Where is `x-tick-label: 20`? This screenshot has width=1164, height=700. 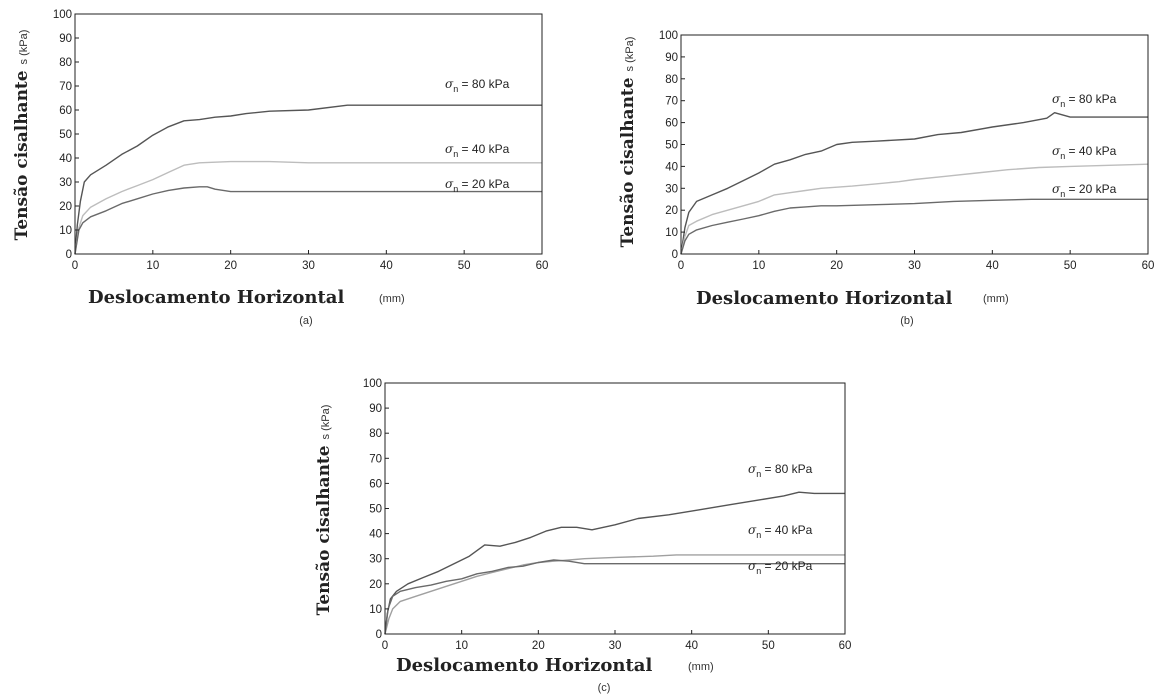
x-tick-label: 20 is located at coordinates (836, 266).